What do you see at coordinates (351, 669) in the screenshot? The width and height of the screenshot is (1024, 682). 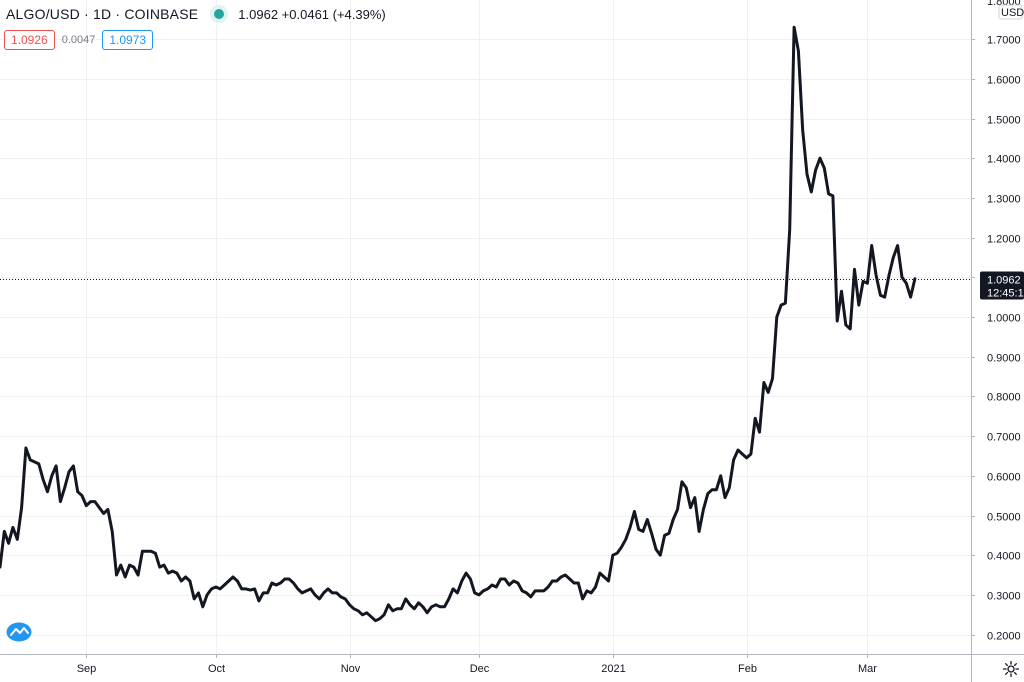 I see `time-tick-label: Nov` at bounding box center [351, 669].